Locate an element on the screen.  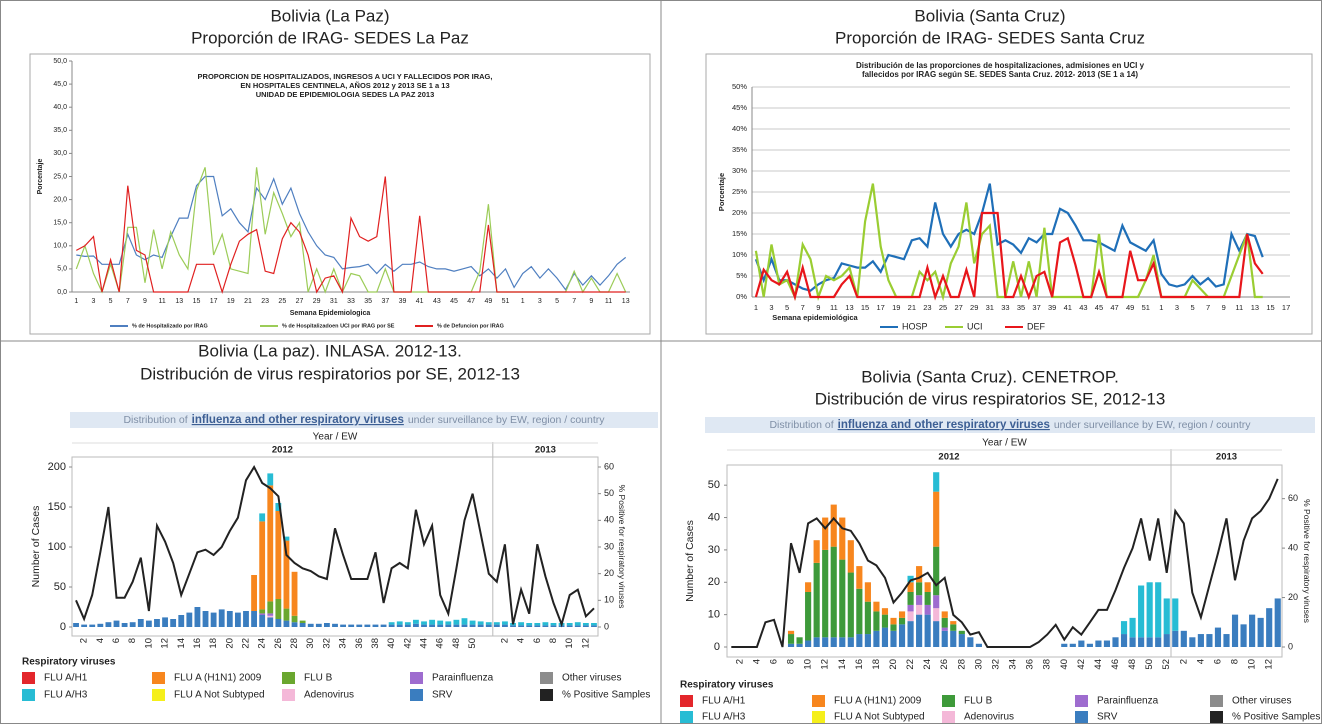
x-tick-label: 50 is located at coordinates (472, 643).